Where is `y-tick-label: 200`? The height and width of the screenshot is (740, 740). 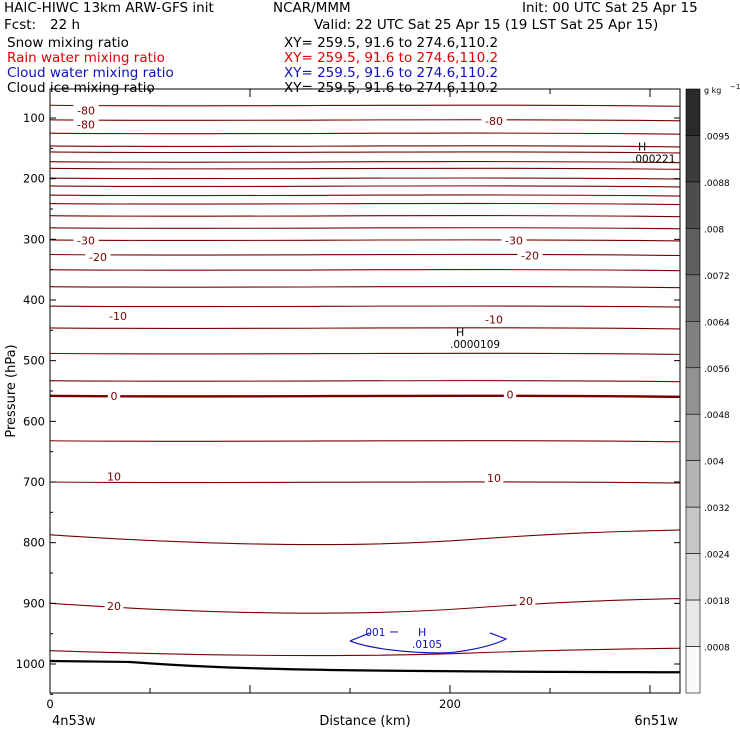 y-tick-label: 200 is located at coordinates (34, 179).